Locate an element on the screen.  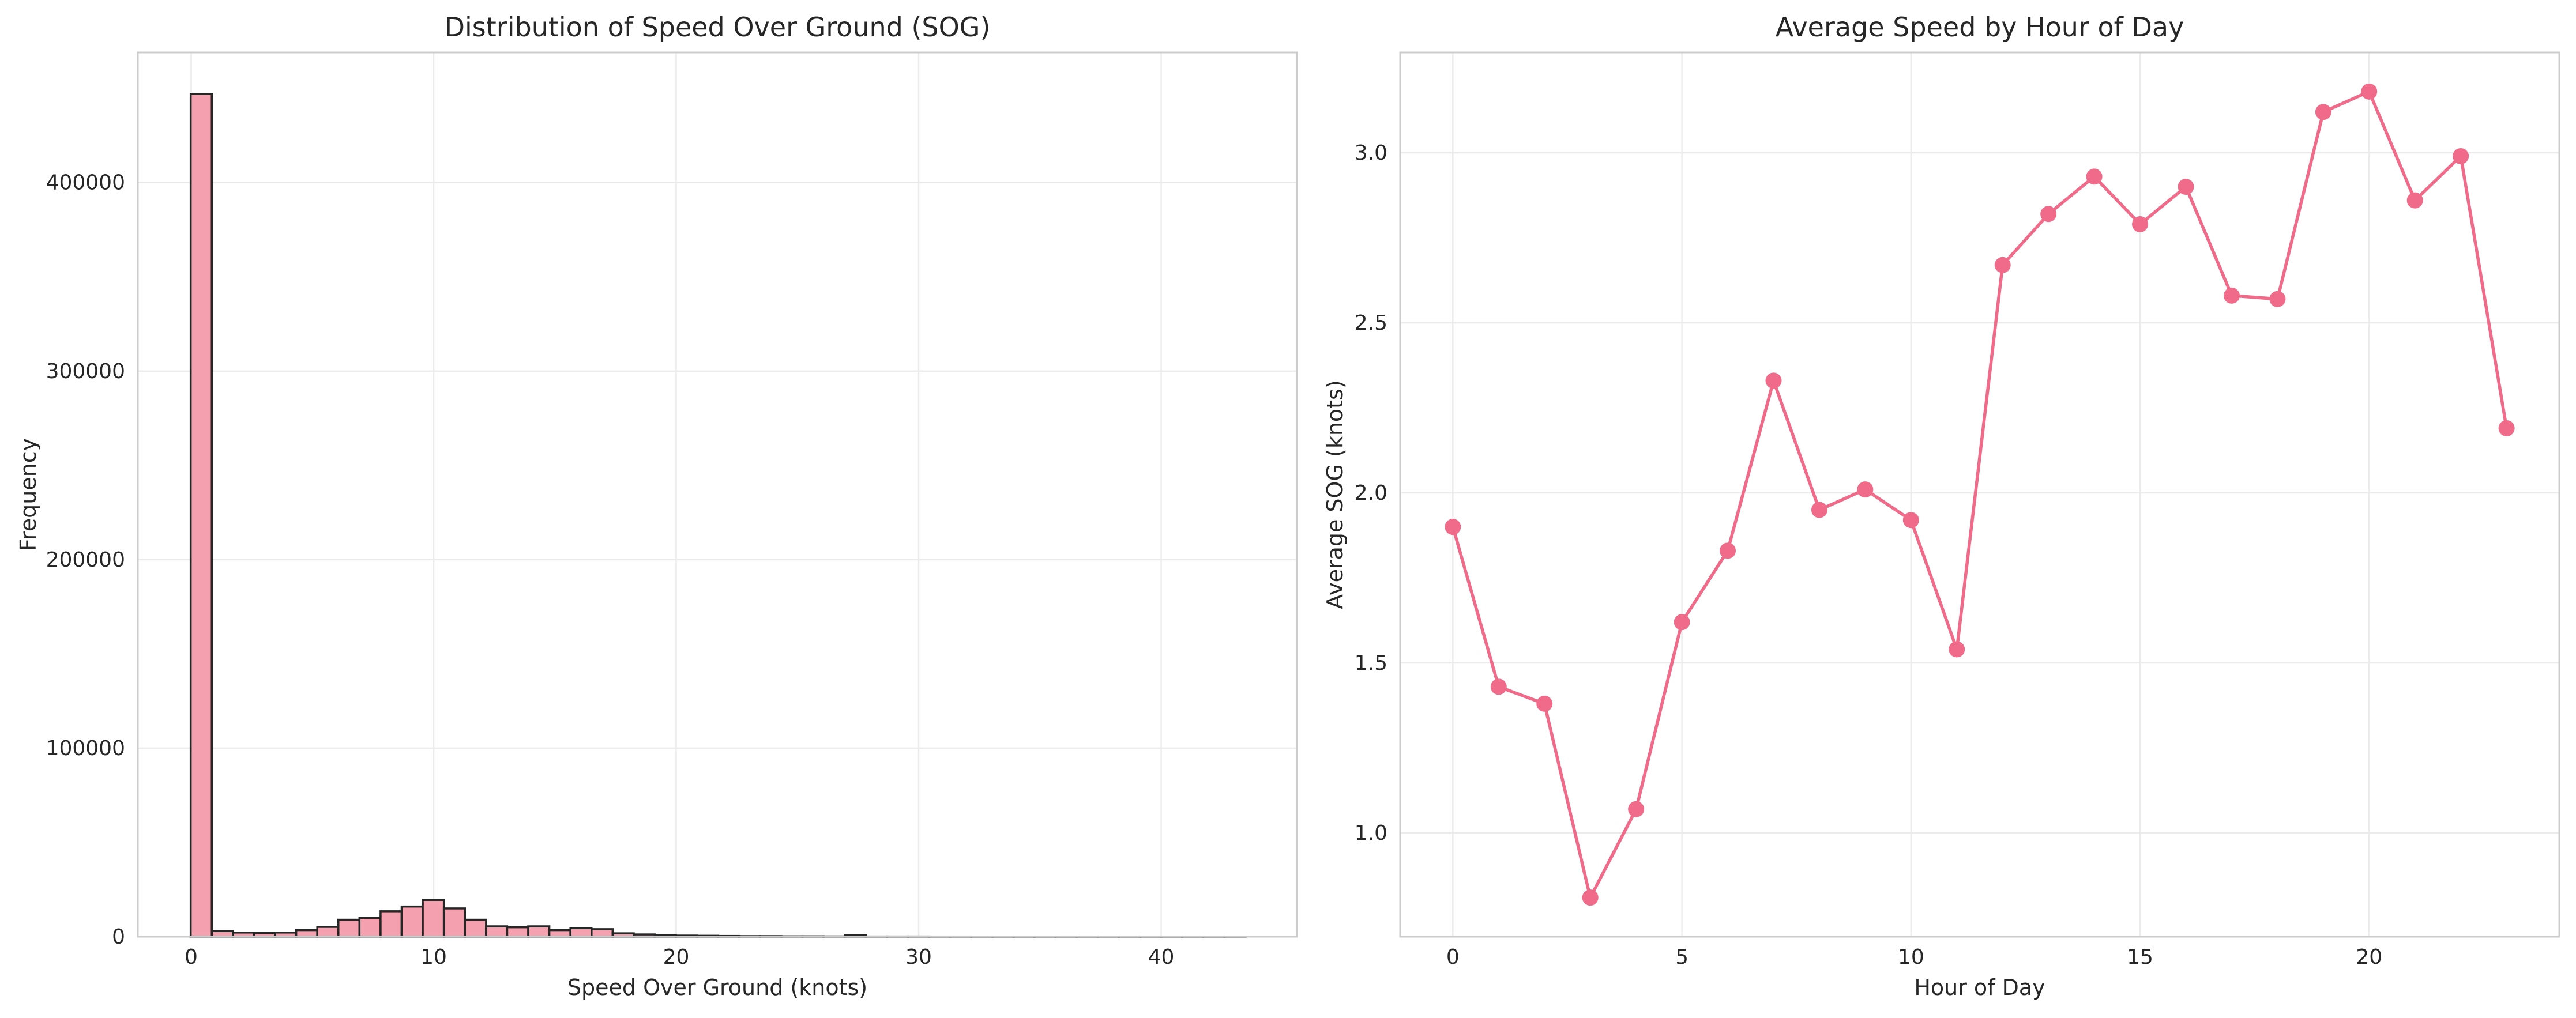
line-chart-y-tick-label: 2.5 is located at coordinates (1371, 323).